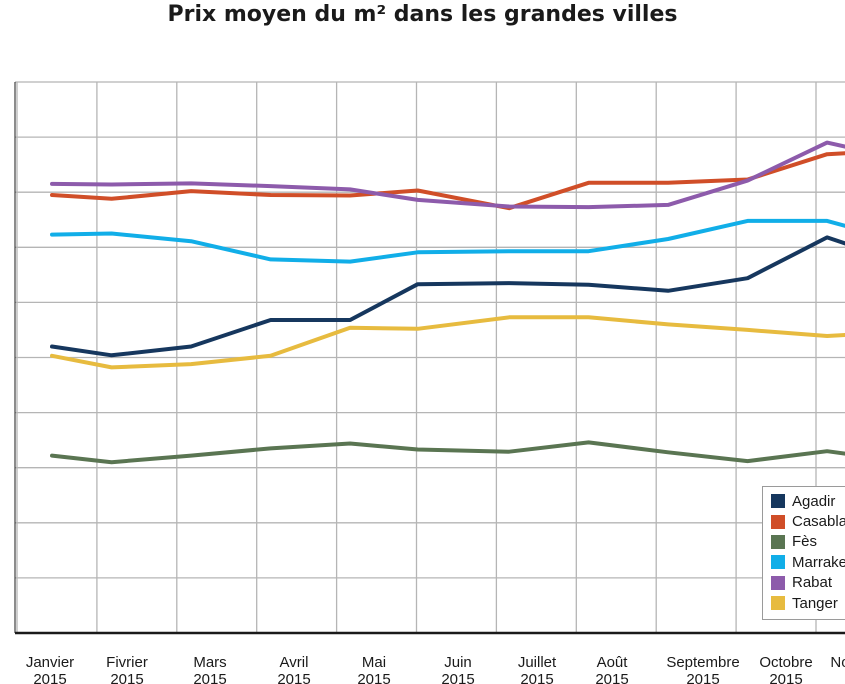  What do you see at coordinates (447, 241) in the screenshot?
I see `series-line-marrakech` at bounding box center [447, 241].